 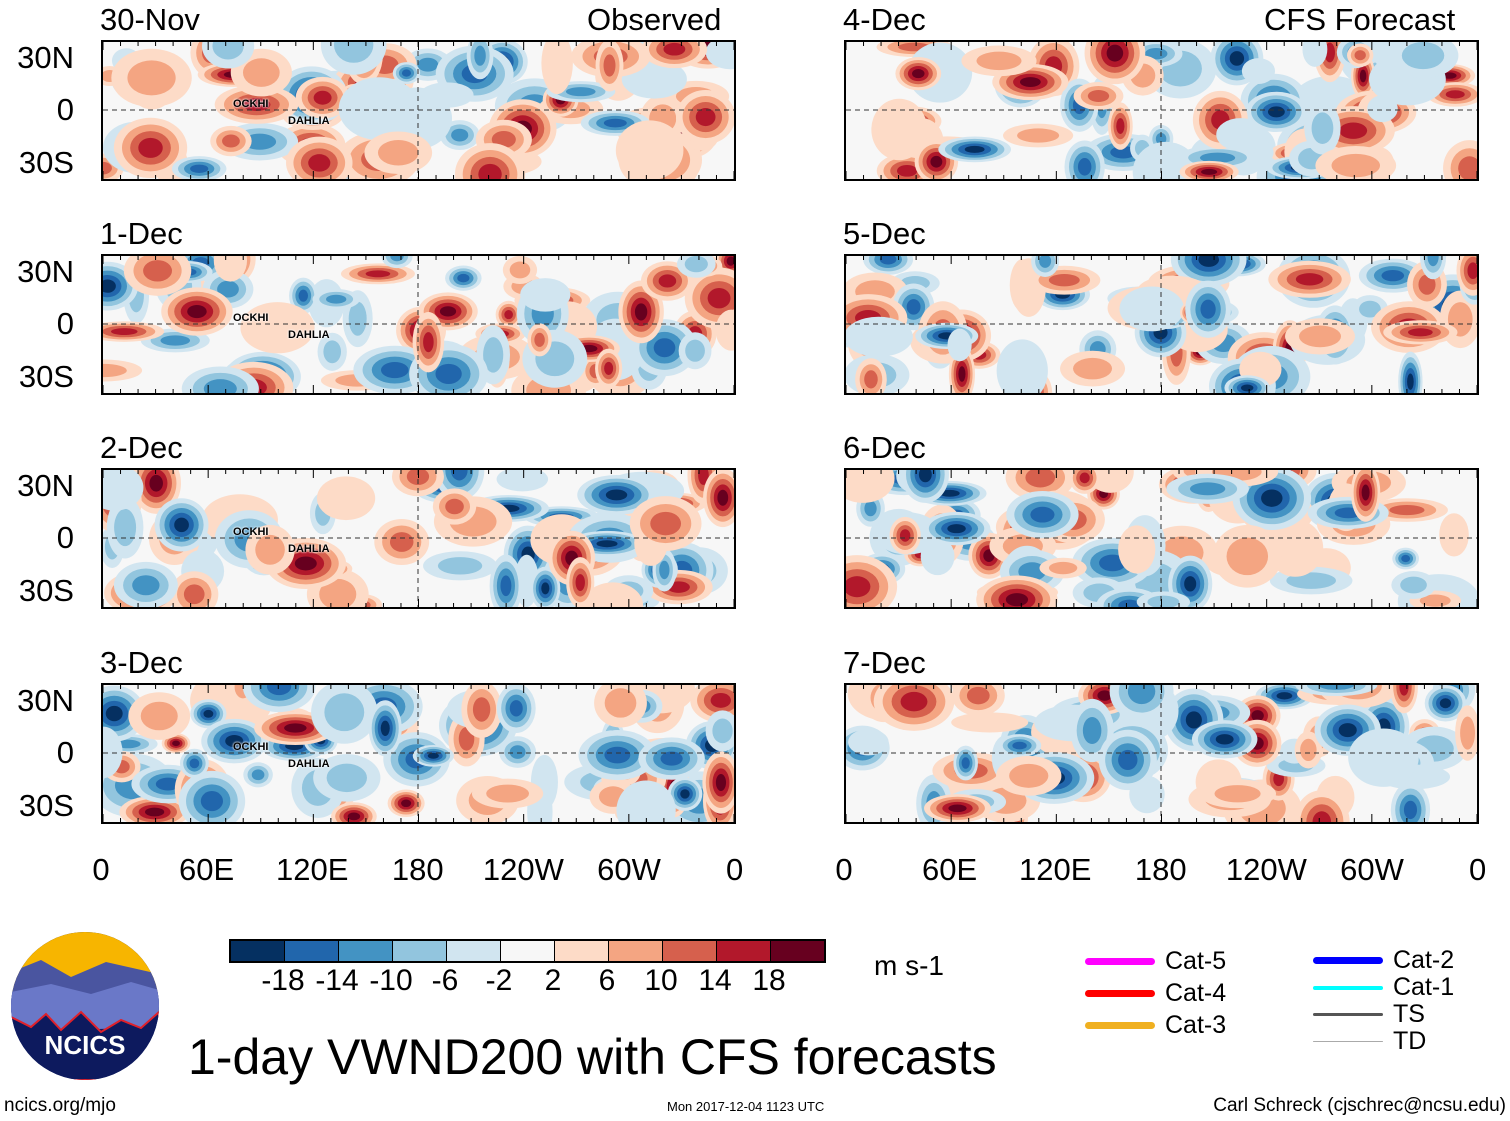 What do you see at coordinates (391, 980) in the screenshot?
I see `colorbar-label: -10` at bounding box center [391, 980].